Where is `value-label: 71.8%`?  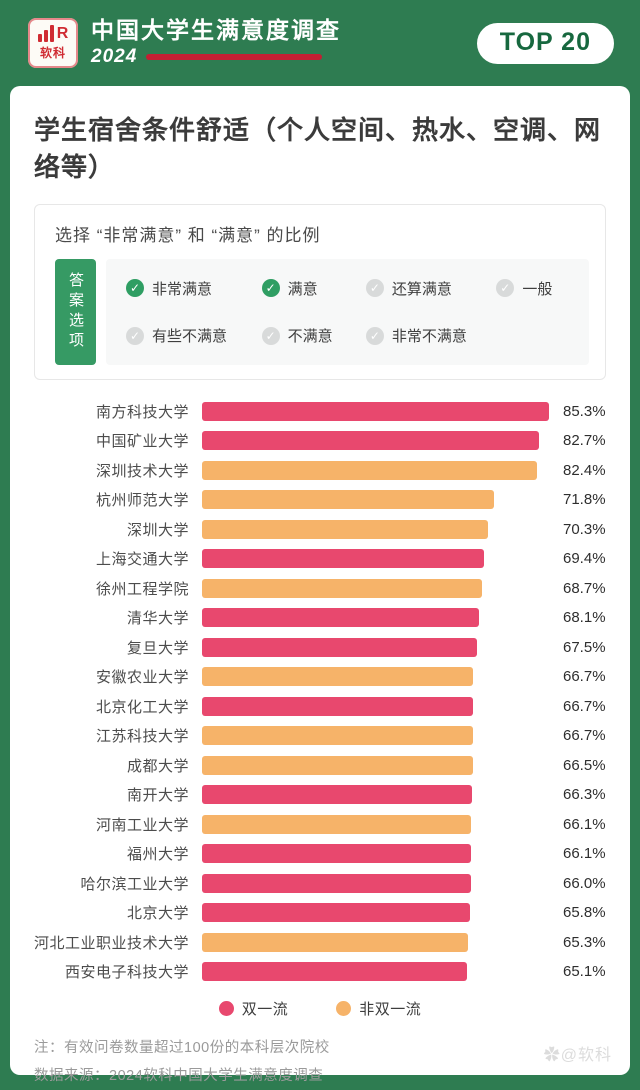 value-label: 71.8% is located at coordinates (584, 500).